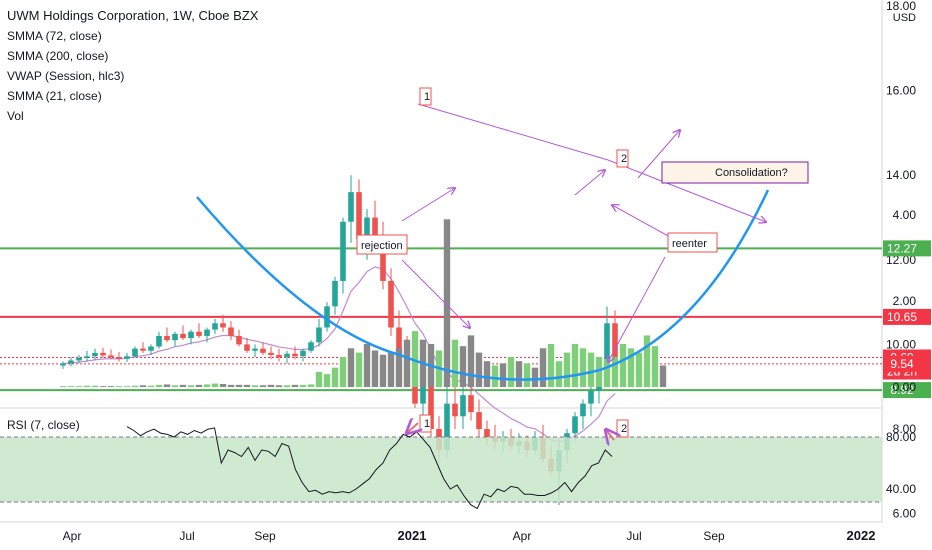 The width and height of the screenshot is (932, 550). I want to click on time-tick-label: Sep, so click(265, 536).